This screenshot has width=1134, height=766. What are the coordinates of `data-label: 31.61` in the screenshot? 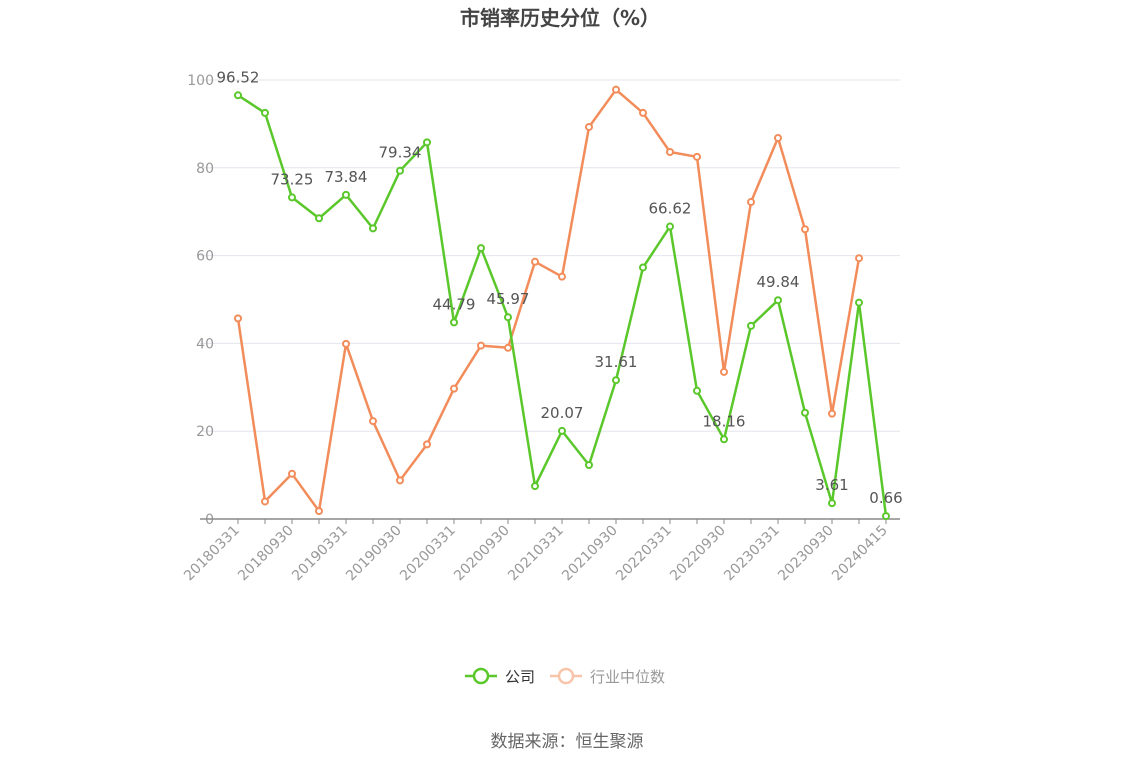 It's located at (616, 362).